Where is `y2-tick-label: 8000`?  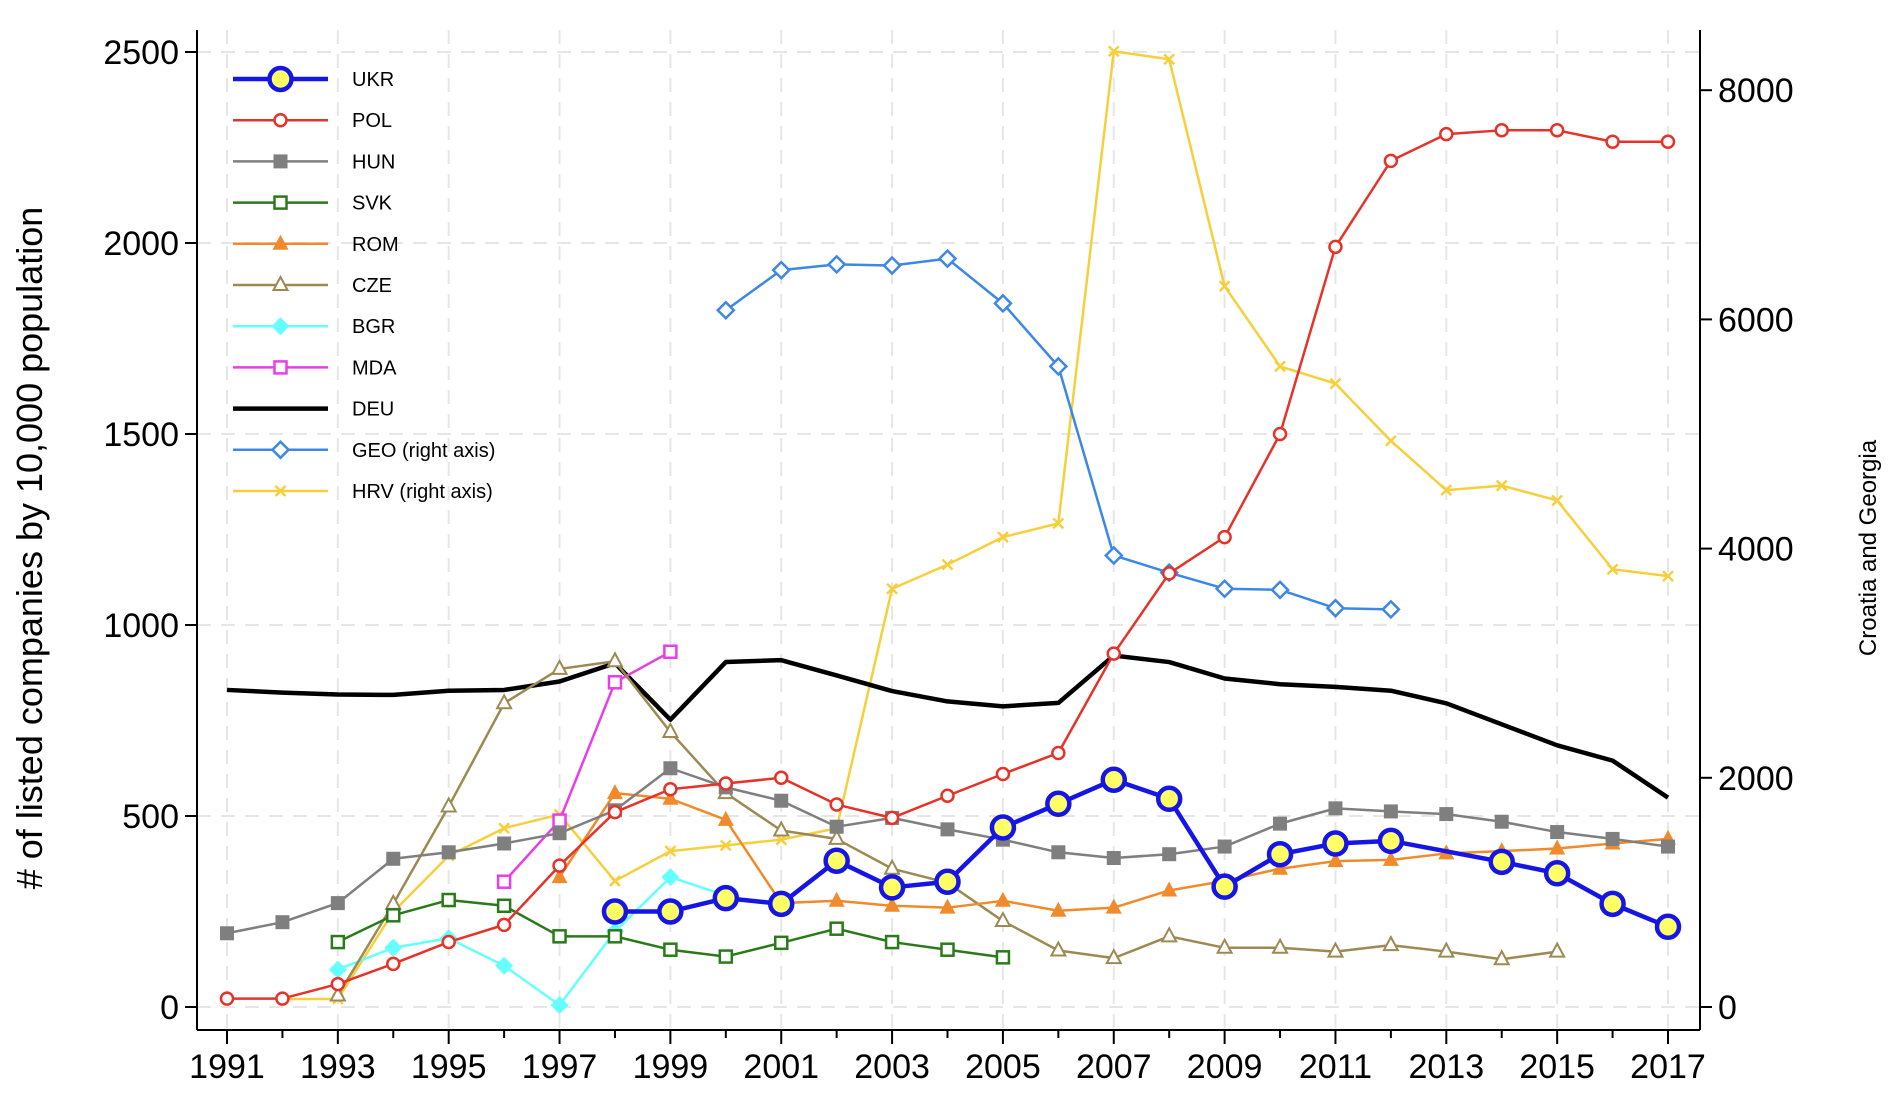 y2-tick-label: 8000 is located at coordinates (1756, 91).